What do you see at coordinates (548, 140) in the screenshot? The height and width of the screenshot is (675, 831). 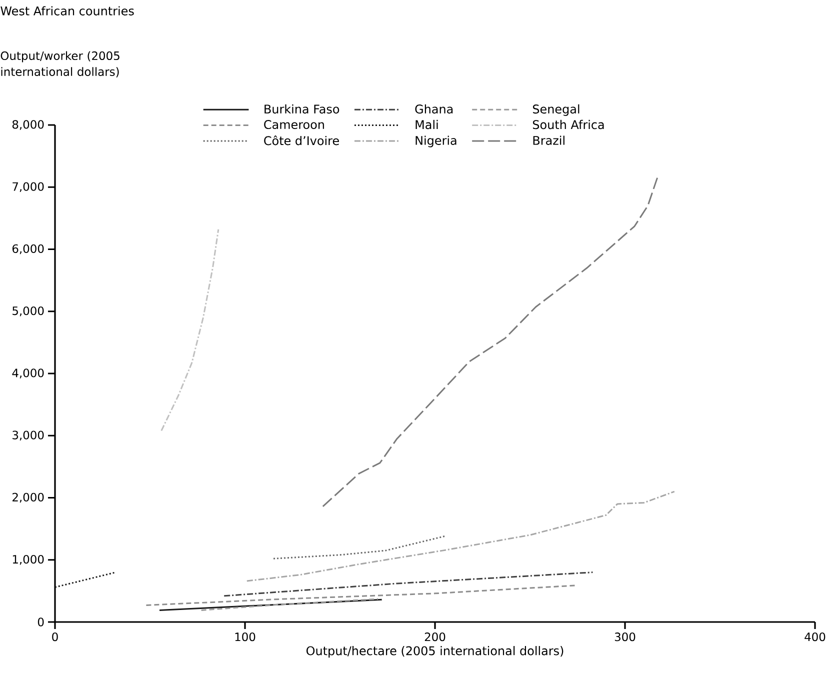 I see `legend-label: Brazil` at bounding box center [548, 140].